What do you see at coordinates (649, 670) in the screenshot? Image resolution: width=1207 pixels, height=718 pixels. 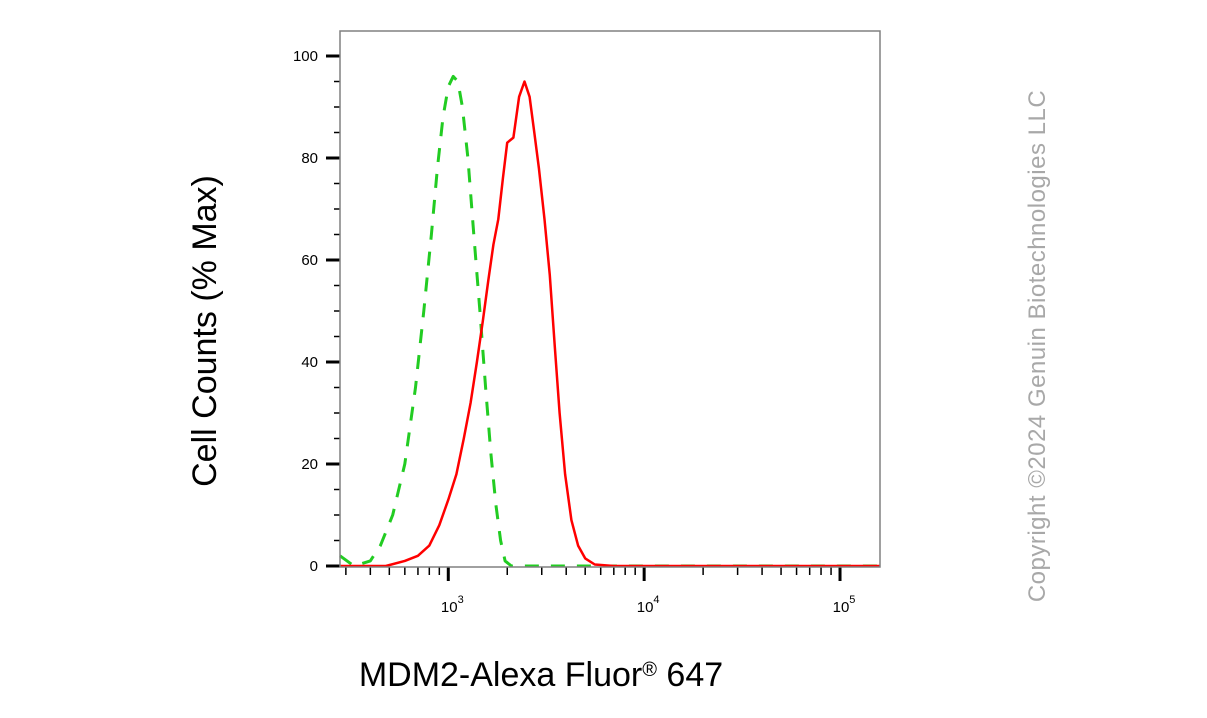 I see `x-axis-label-mark: ®` at bounding box center [649, 670].